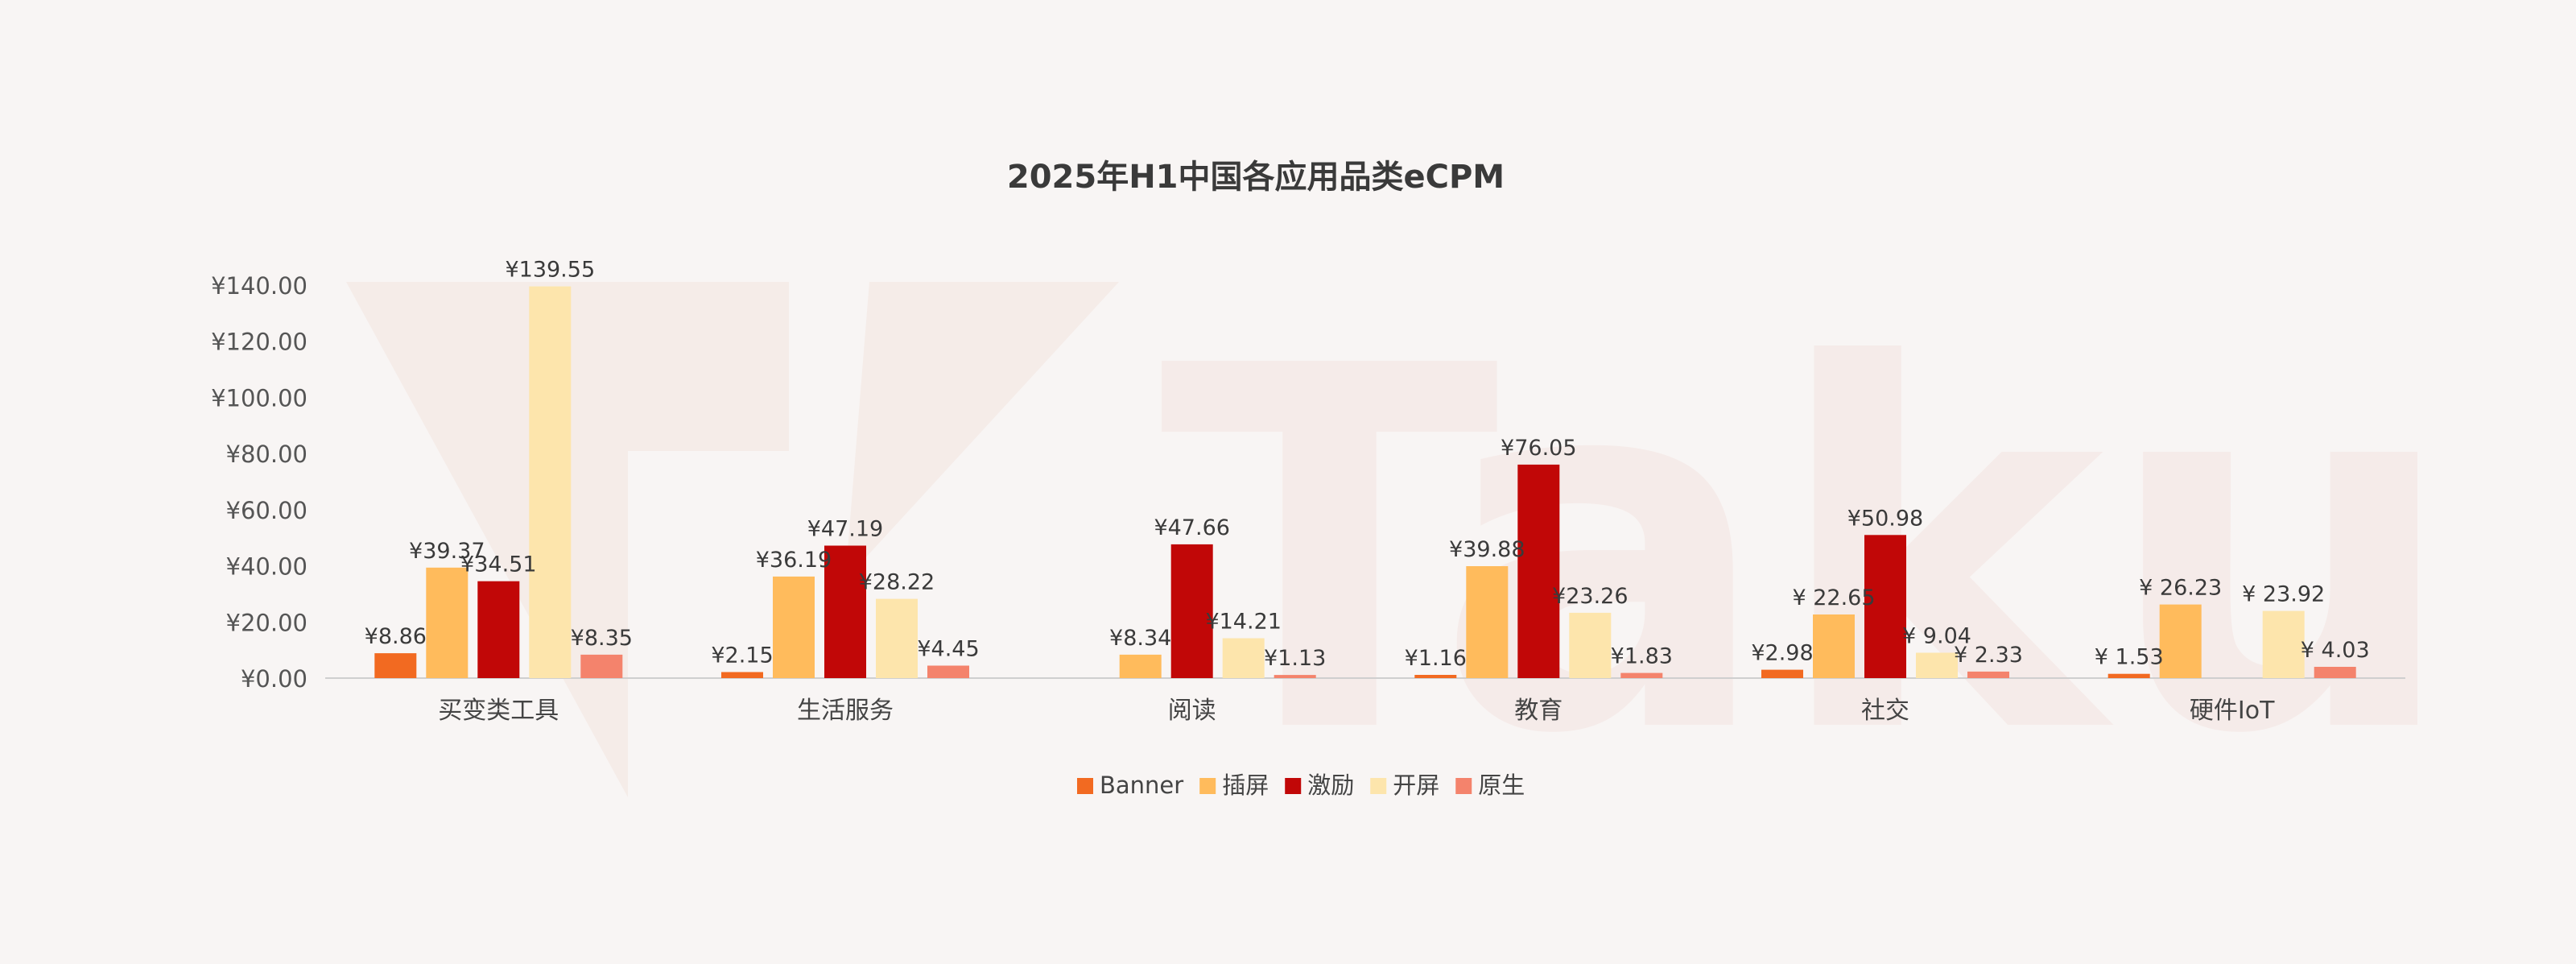 This screenshot has height=964, width=2576. I want to click on data-label: ¥139.55, so click(550, 270).